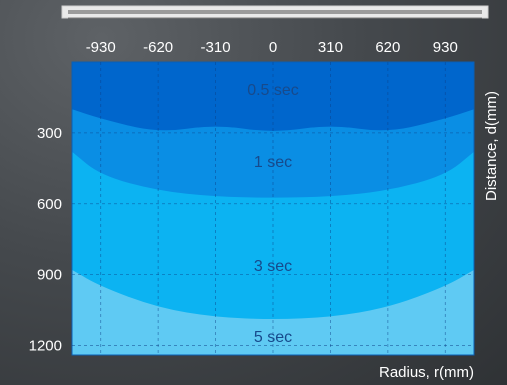 This screenshot has height=385, width=507. I want to click on y-tick-label: 1200, so click(45, 346).